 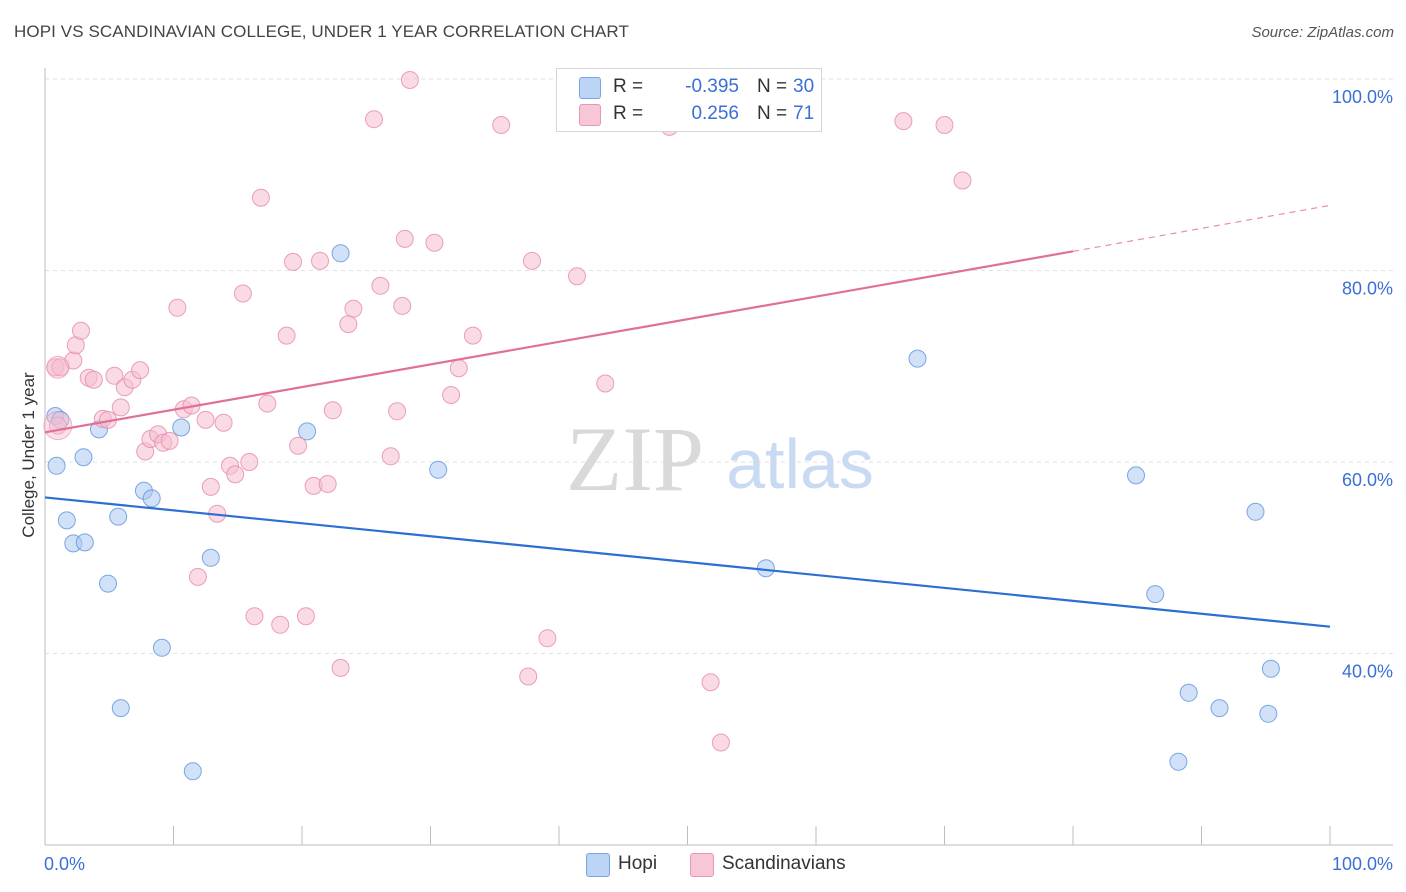 What do you see at coordinates (804, 113) in the screenshot?
I see `legend-n-value-scandinavians: 71` at bounding box center [804, 113].